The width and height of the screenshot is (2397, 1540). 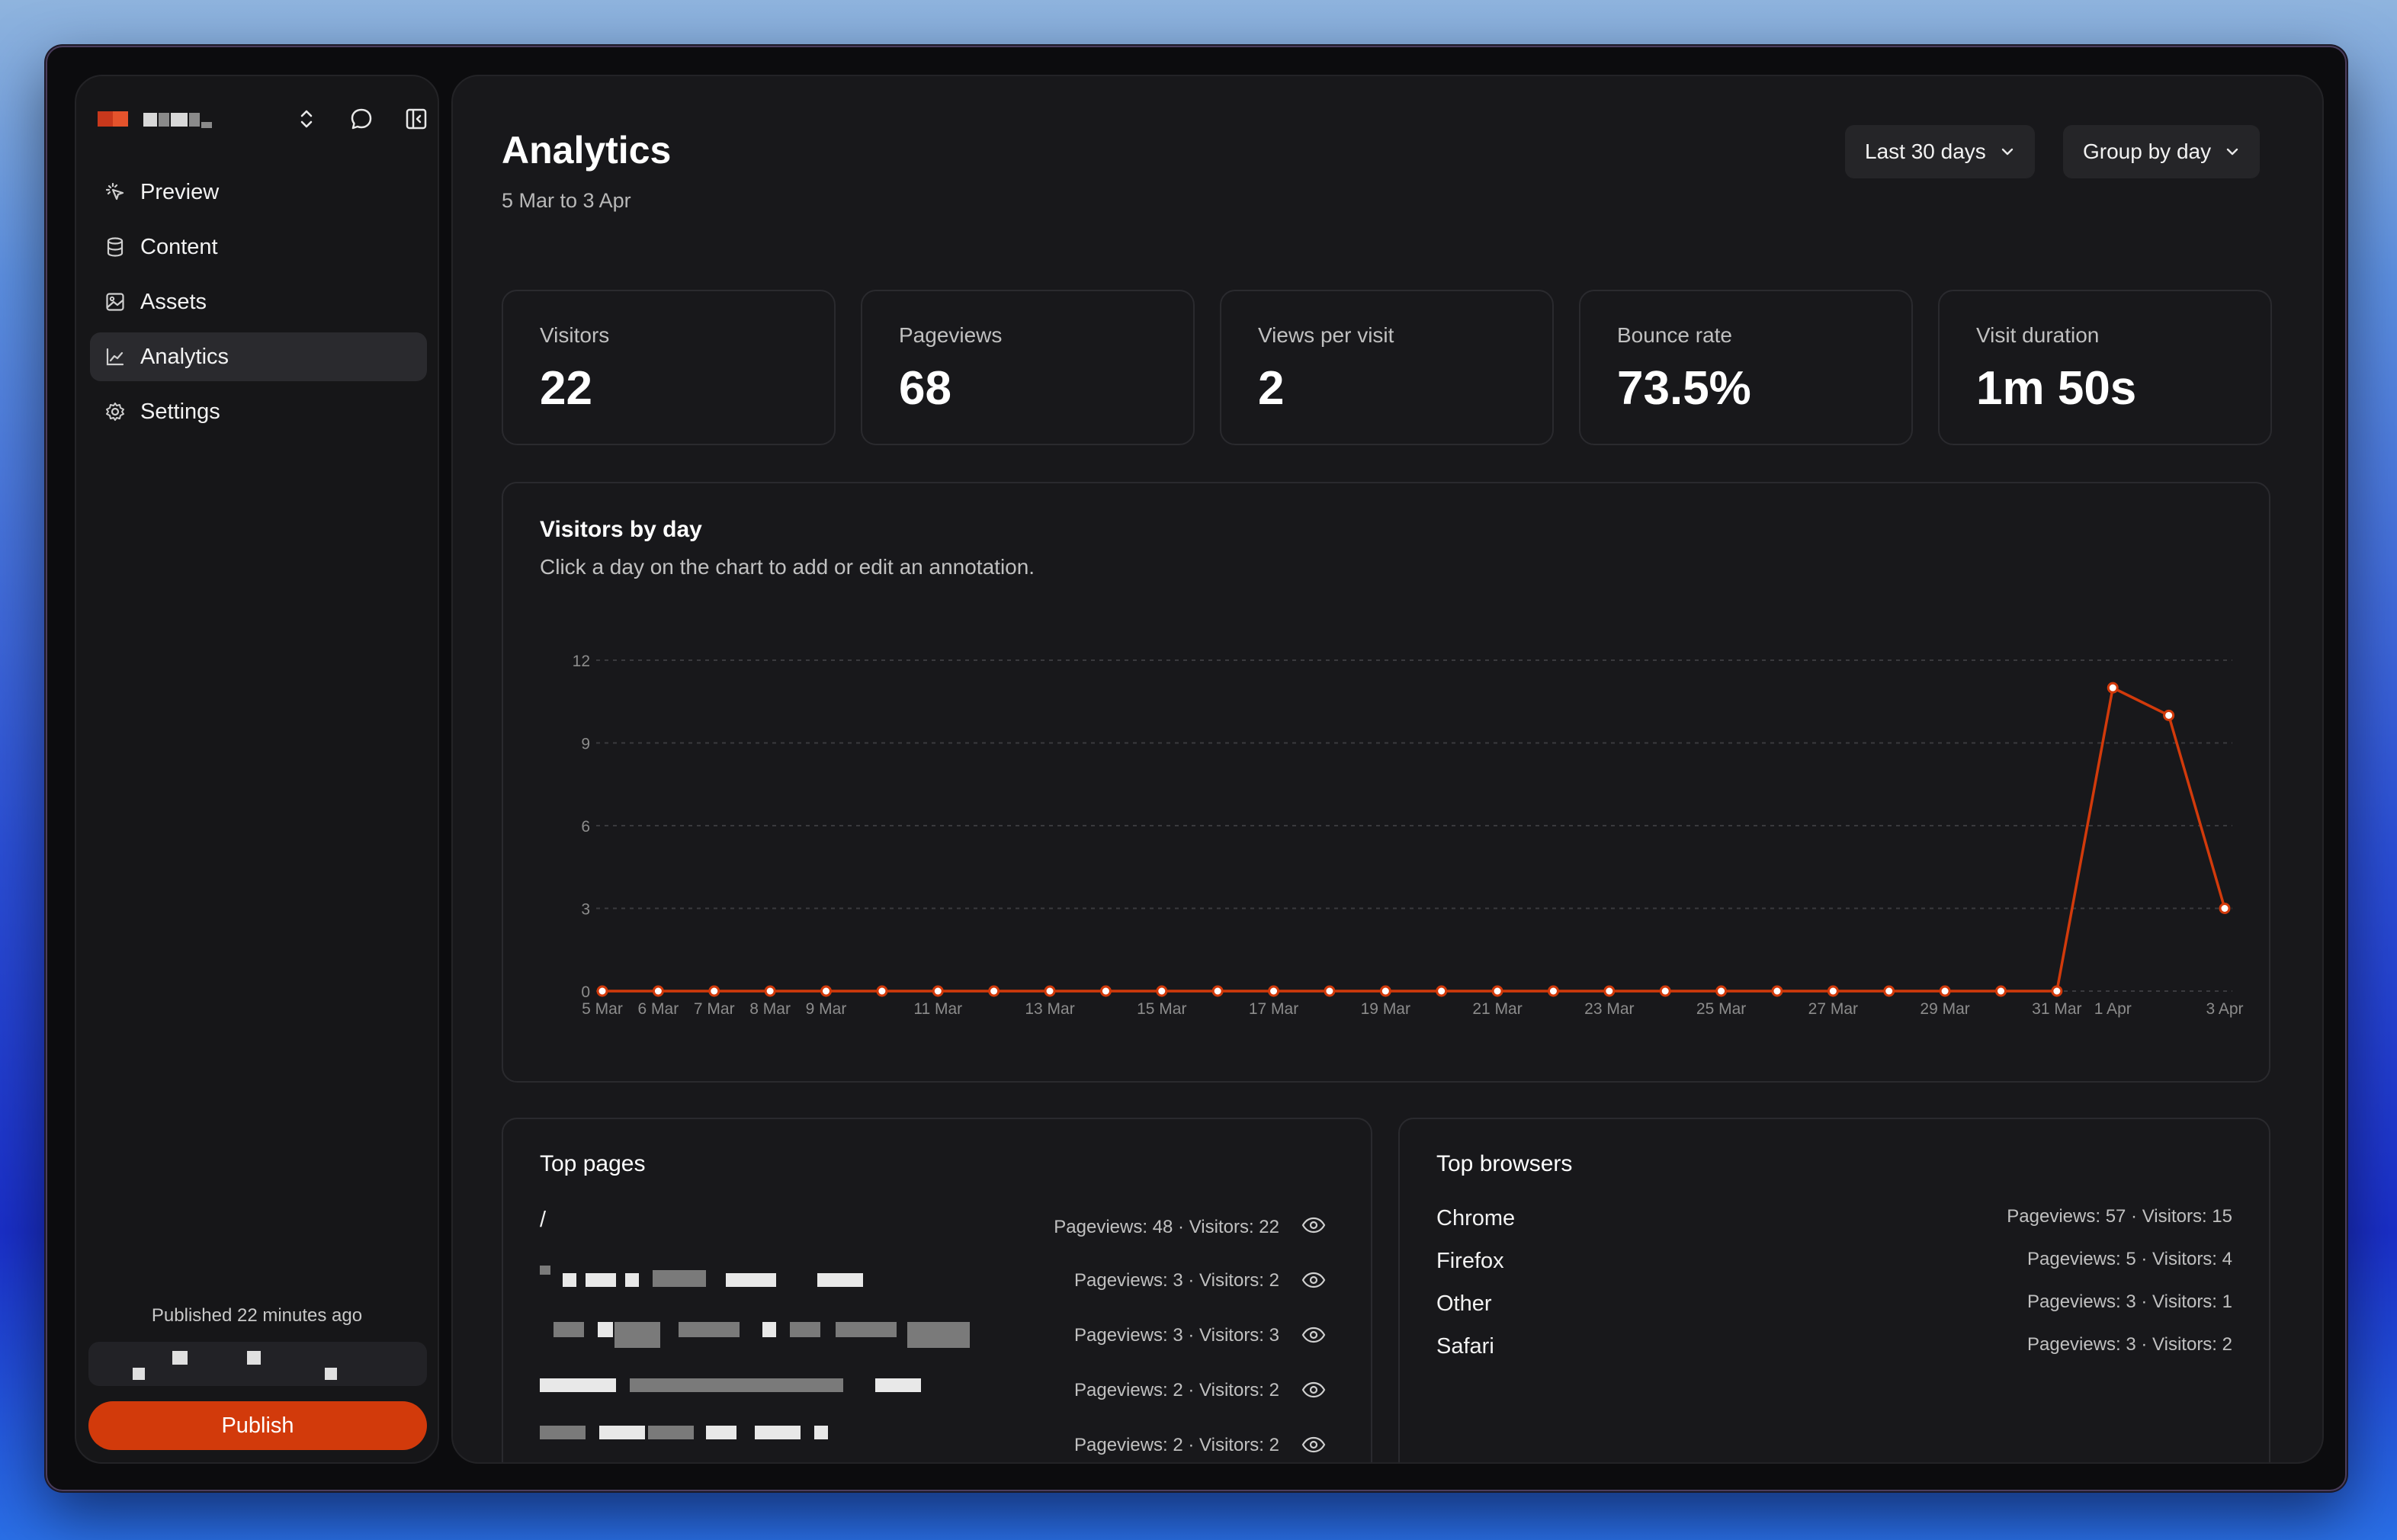 I want to click on time-range-select: Last 30 days, so click(x=1940, y=151).